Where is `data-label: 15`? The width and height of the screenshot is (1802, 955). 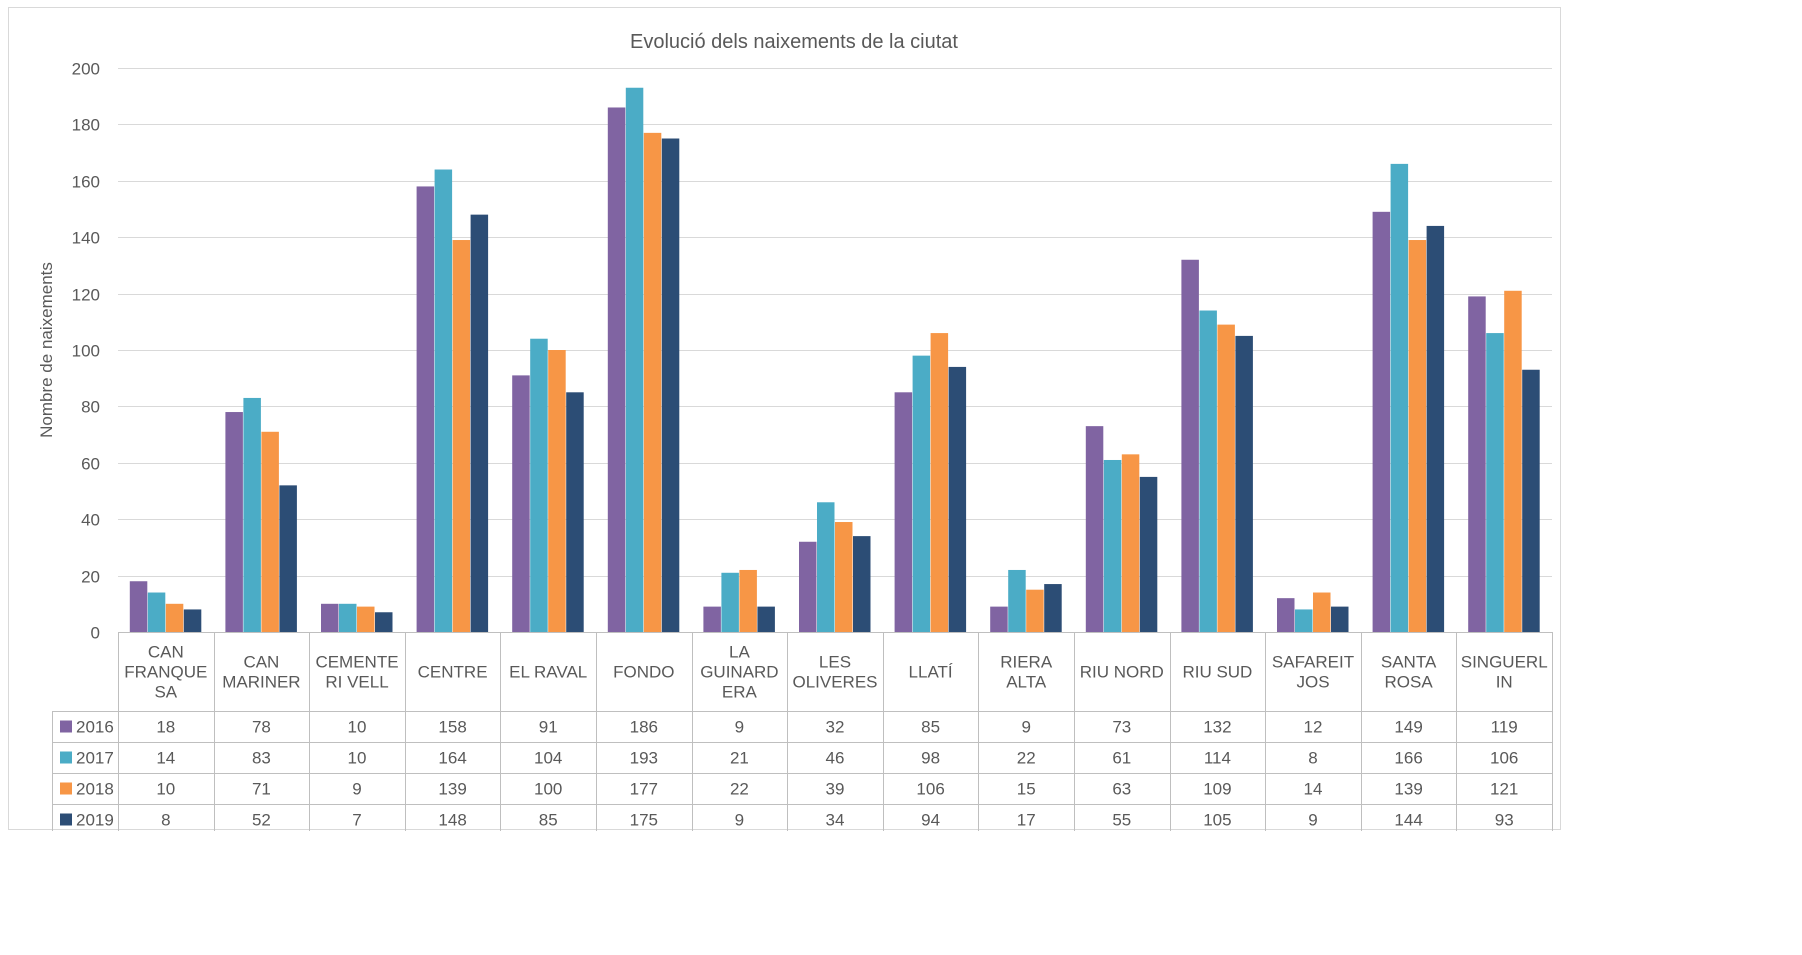
data-label: 15 is located at coordinates (1026, 789).